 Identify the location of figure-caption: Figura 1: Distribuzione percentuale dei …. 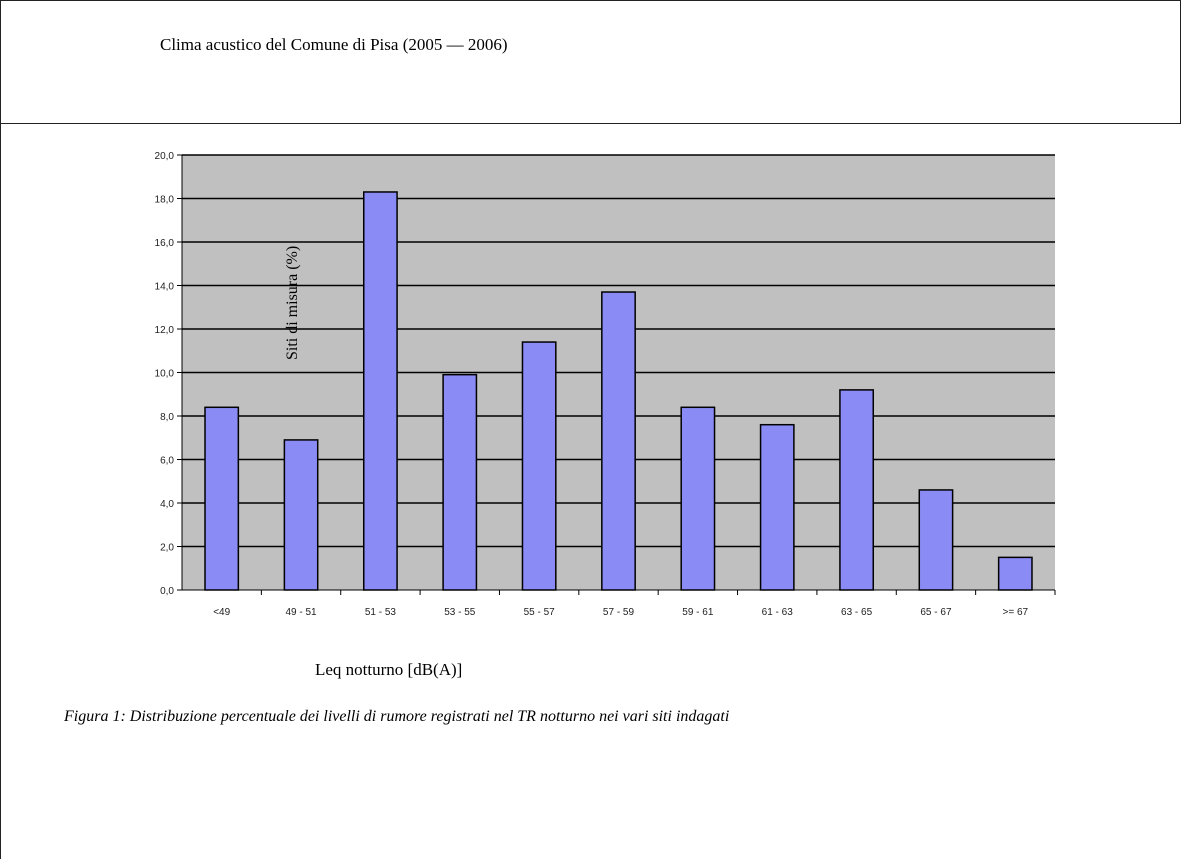
(397, 716).